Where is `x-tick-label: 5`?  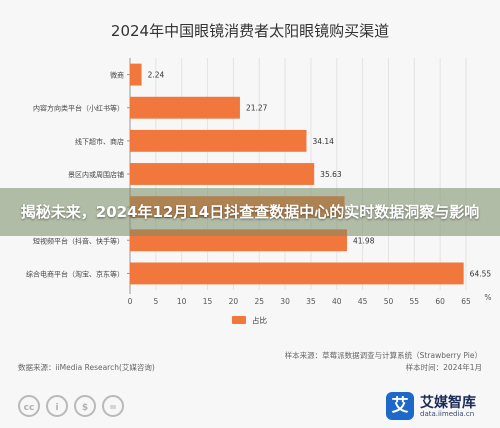
x-tick-label: 5 is located at coordinates (155, 301).